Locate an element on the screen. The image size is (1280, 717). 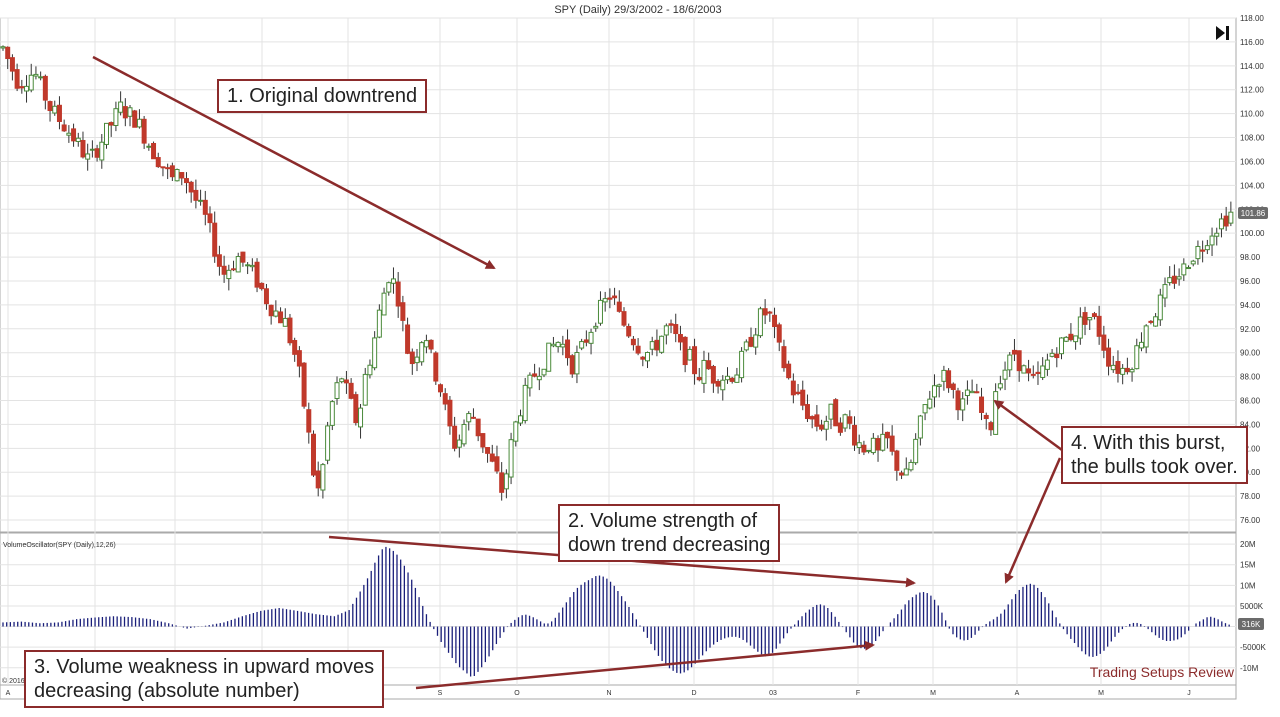
last-osc-label: 316K is located at coordinates (1251, 624).